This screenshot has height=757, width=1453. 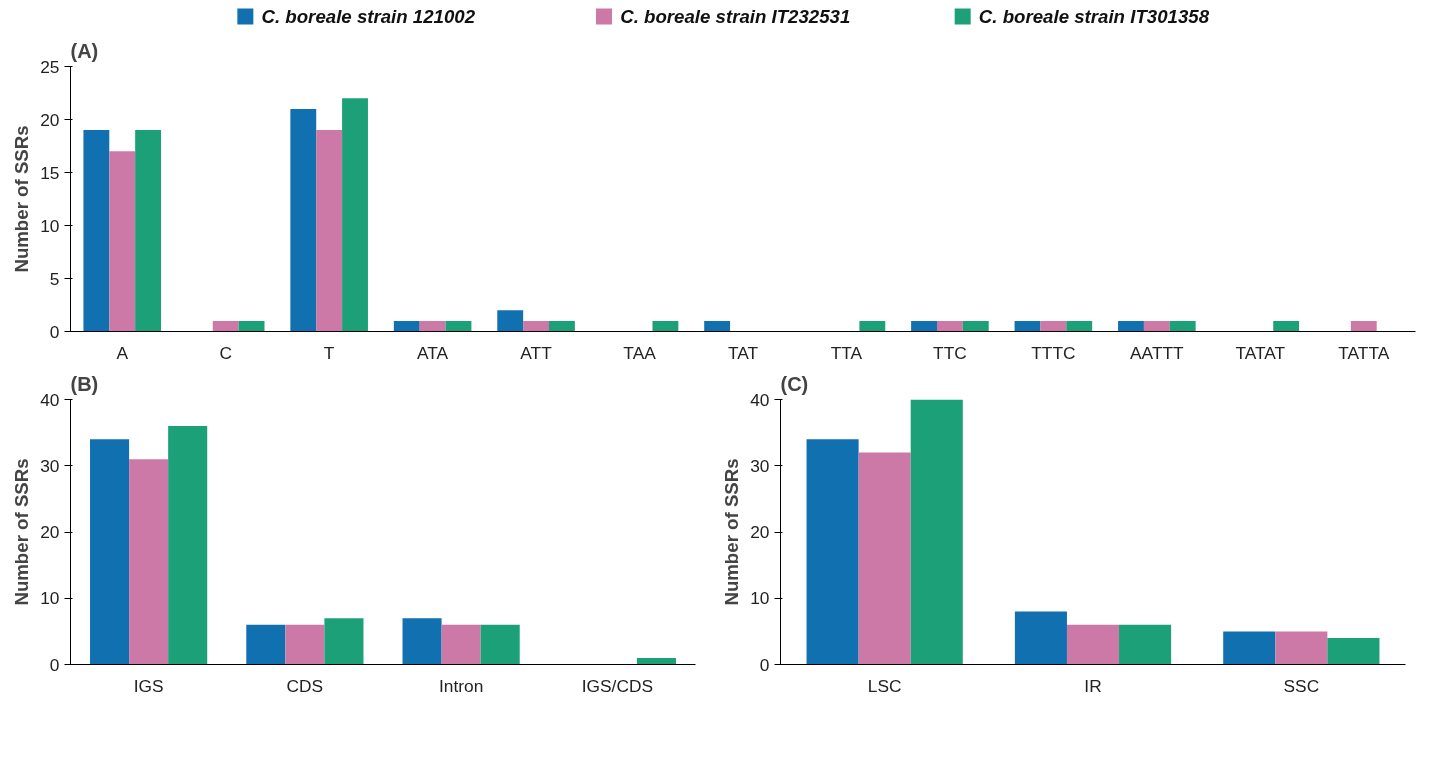 I want to click on x-tick-label: ATT, so click(x=536, y=352).